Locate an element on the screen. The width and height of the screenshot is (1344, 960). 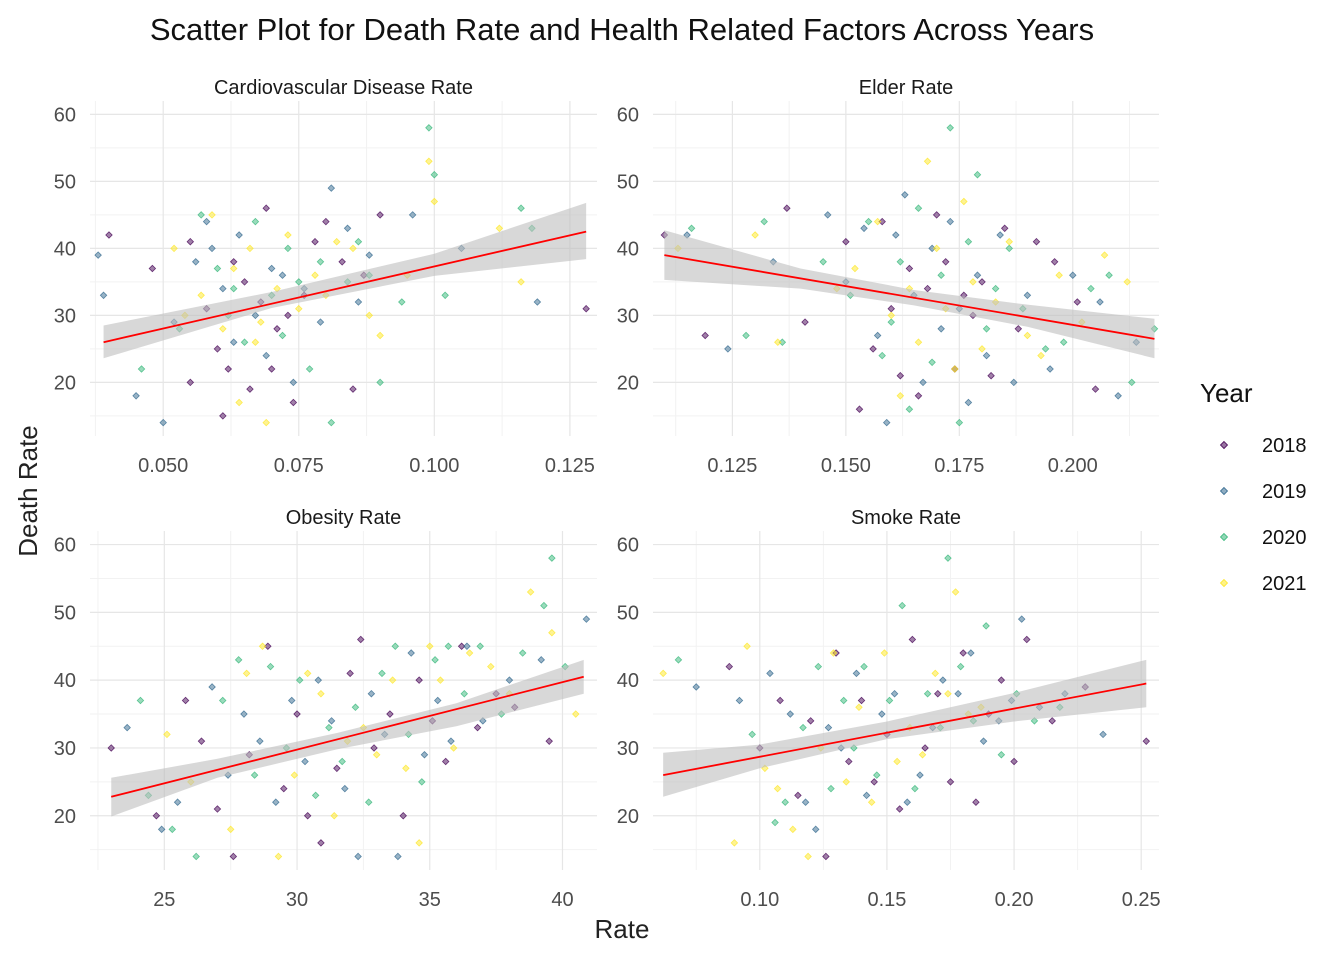
trend-line is located at coordinates (347, 736).